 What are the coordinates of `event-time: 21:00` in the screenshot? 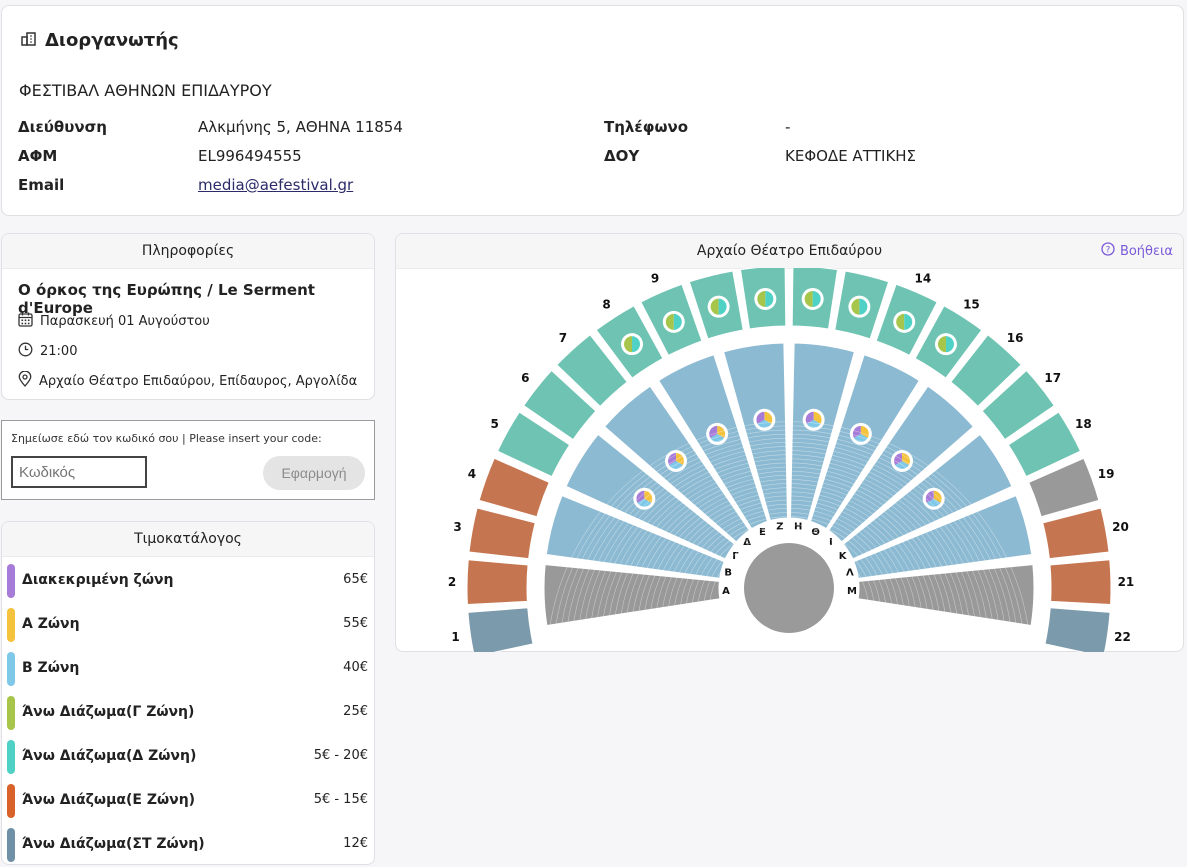 It's located at (58, 351).